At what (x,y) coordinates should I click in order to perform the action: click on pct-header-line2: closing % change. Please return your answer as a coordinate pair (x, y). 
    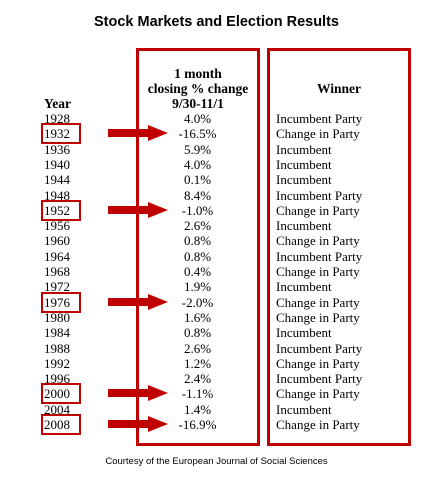
    Looking at the image, I should click on (198, 88).